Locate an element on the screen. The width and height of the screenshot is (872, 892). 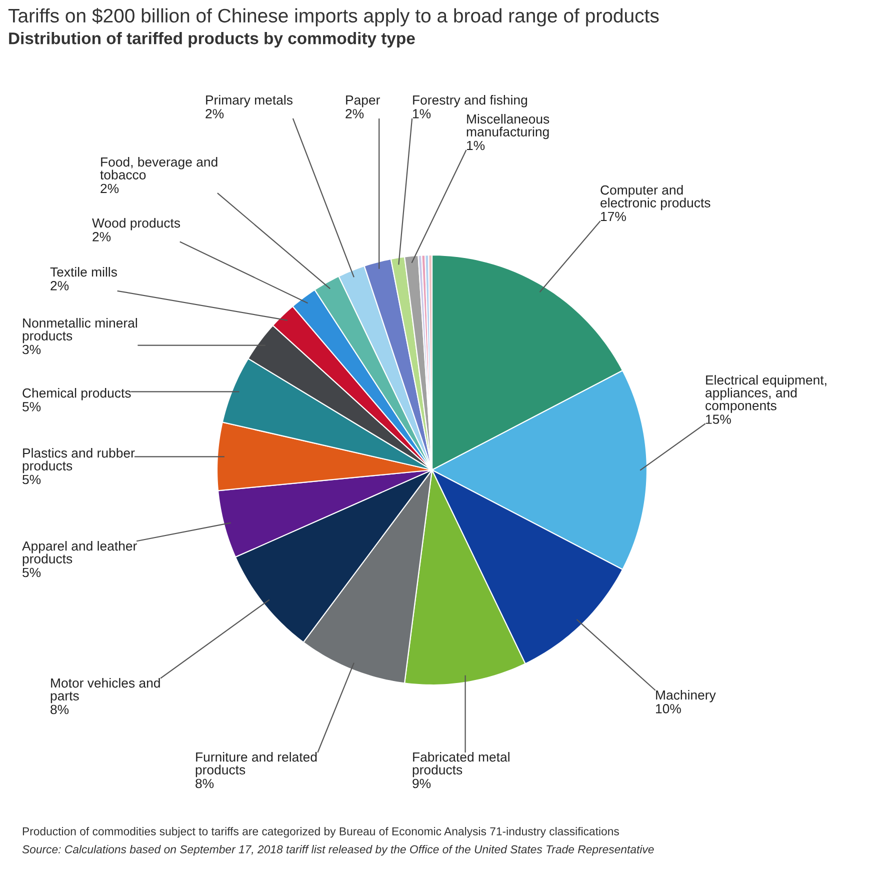
data-label: 17% is located at coordinates (613, 217).